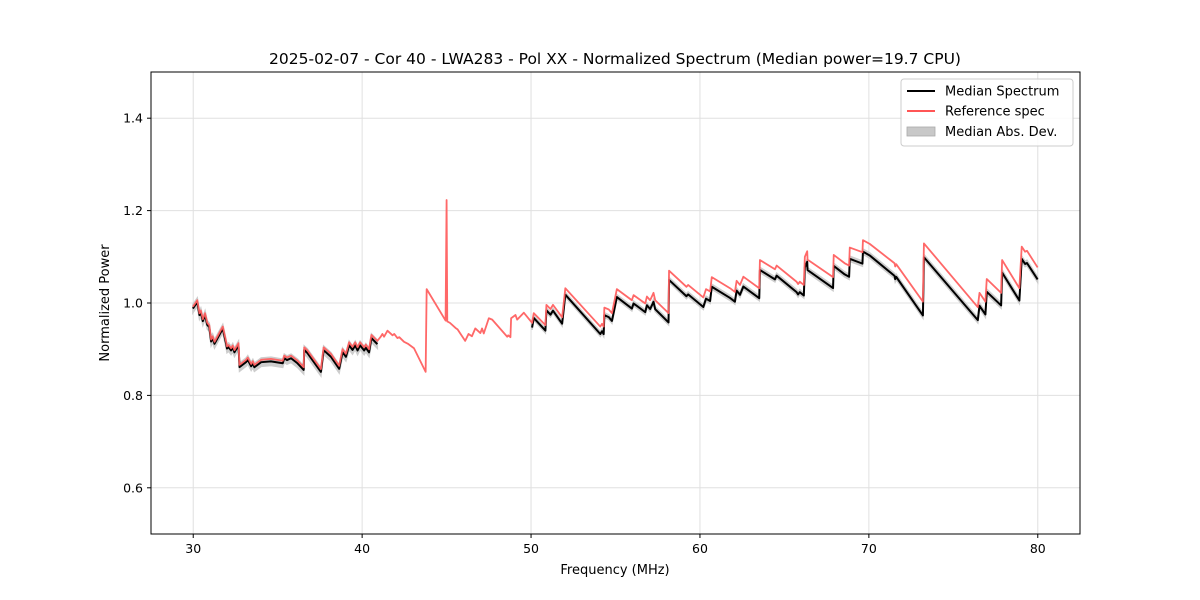 This screenshot has width=1200, height=600. I want to click on legend-median-label: Median Spectrum, so click(1002, 92).